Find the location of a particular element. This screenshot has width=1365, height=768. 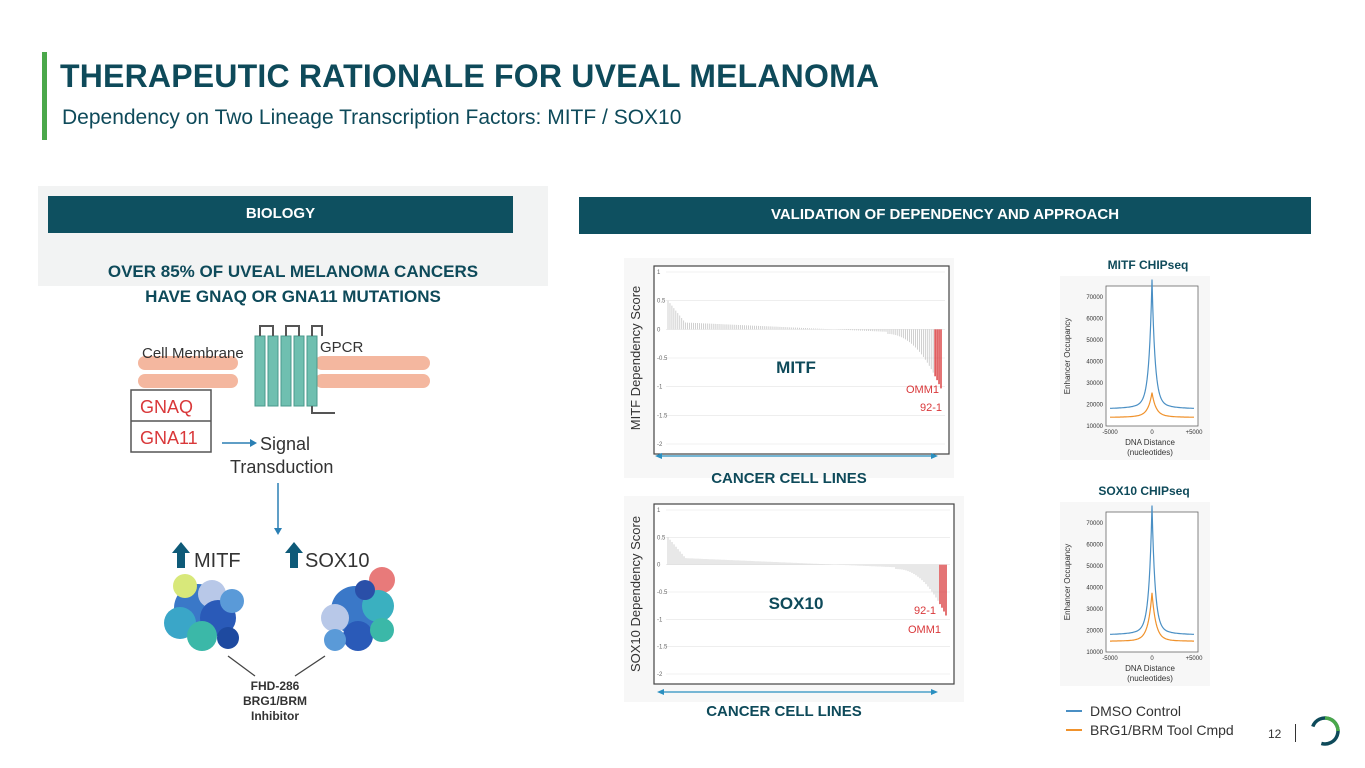

sox10-chip-ytick: 50000 is located at coordinates (1094, 567).